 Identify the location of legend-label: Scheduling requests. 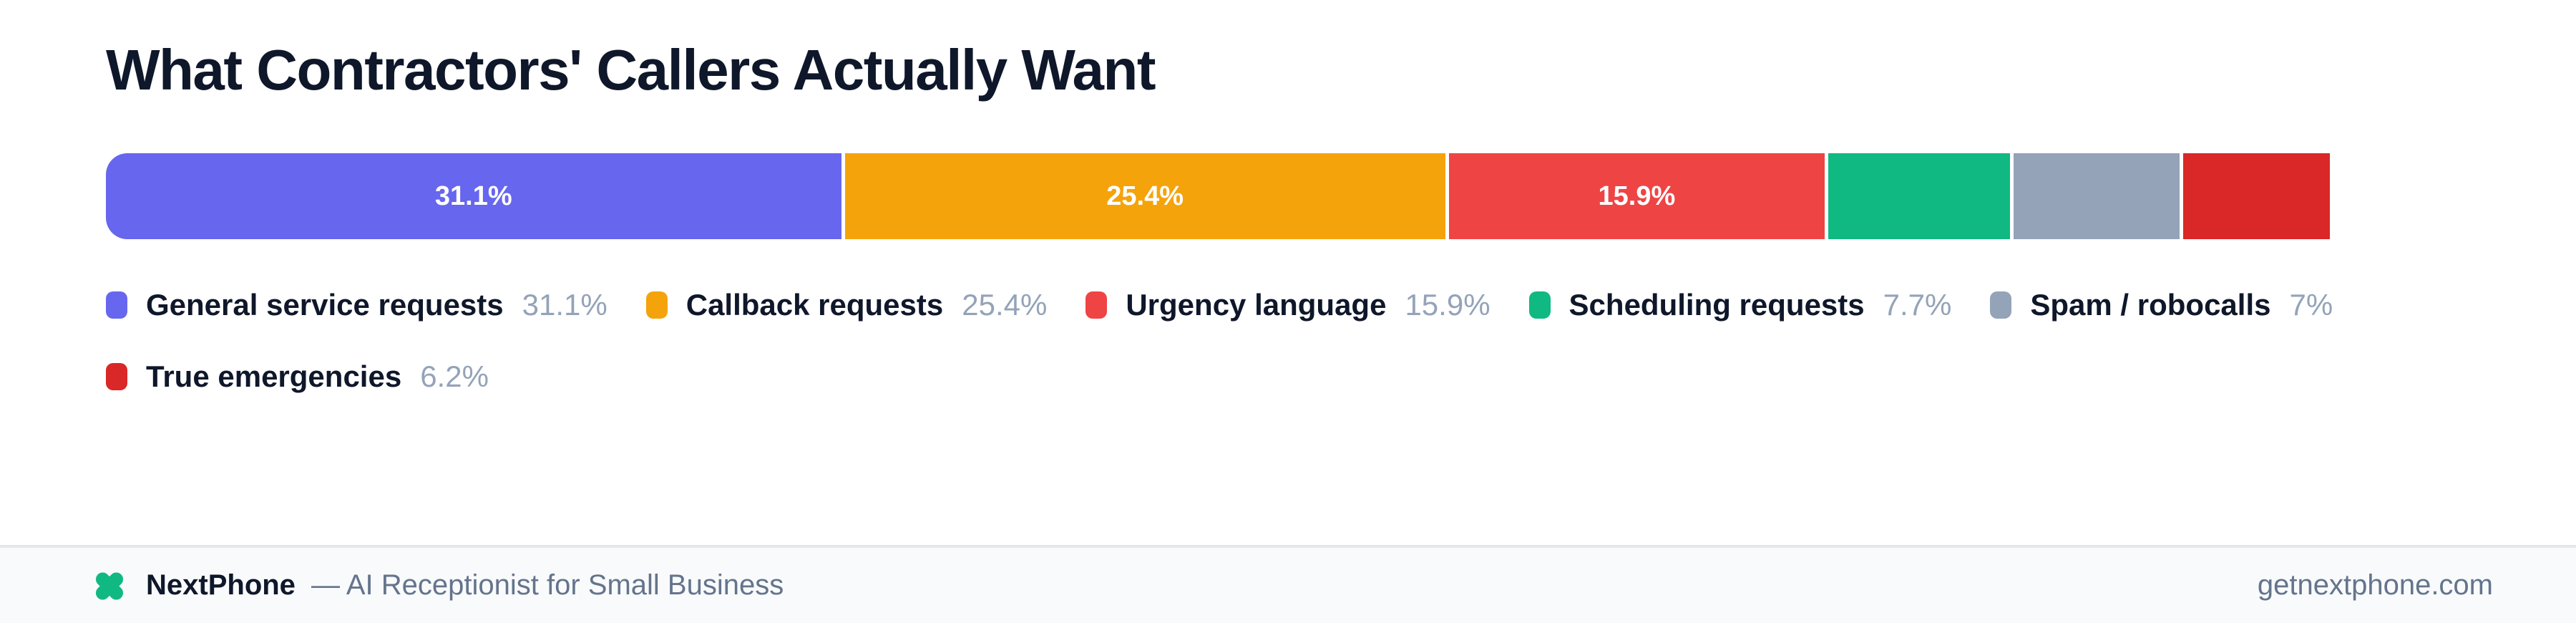
(1716, 305).